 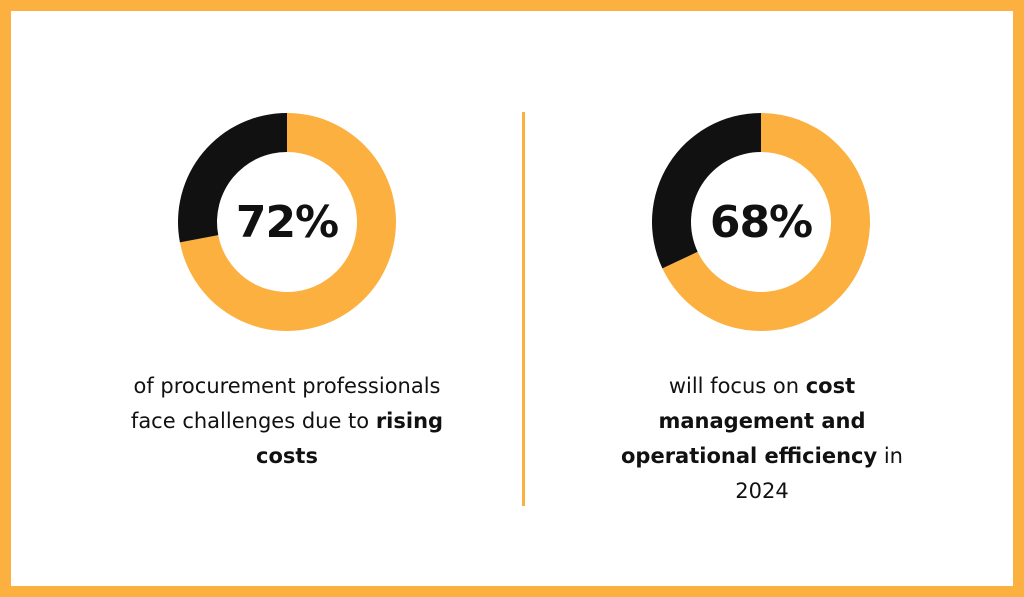 I want to click on vertical-divider, so click(x=523, y=309).